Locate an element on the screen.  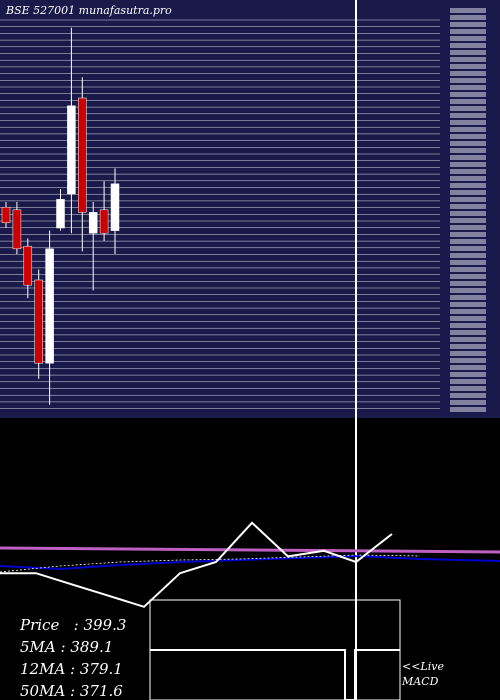
macd-panel is located at coordinates (250, 564).